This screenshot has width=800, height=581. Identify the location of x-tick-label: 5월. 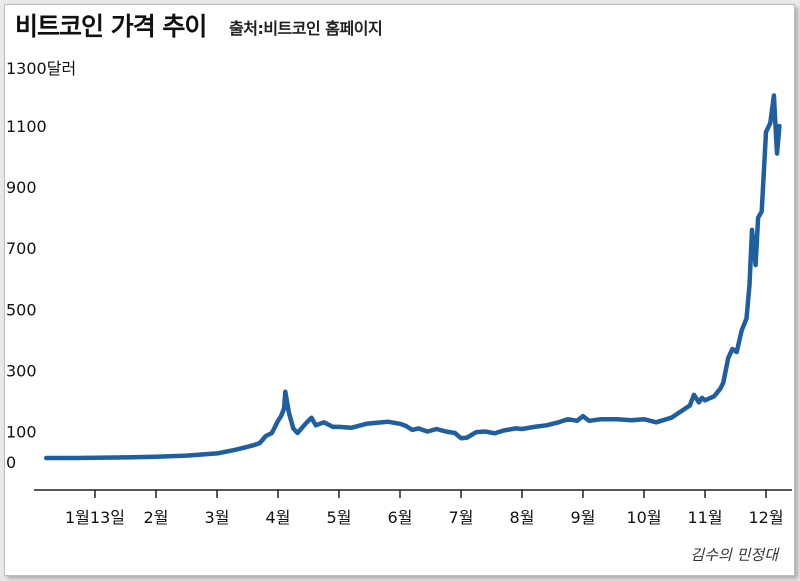
(339, 517).